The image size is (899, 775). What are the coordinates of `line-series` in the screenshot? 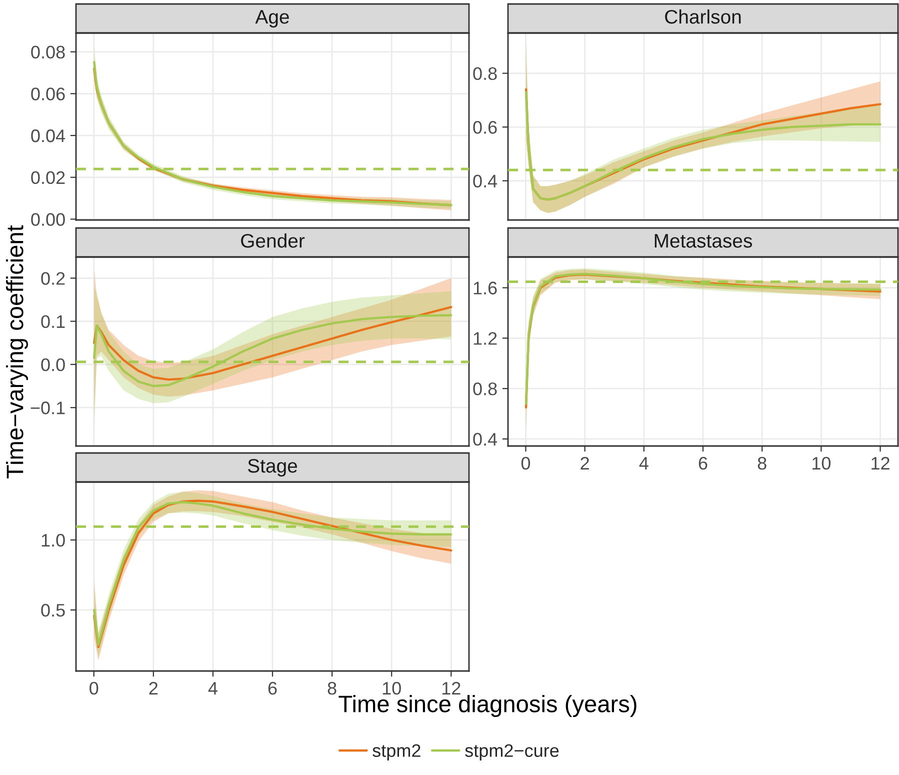 It's located at (272, 343).